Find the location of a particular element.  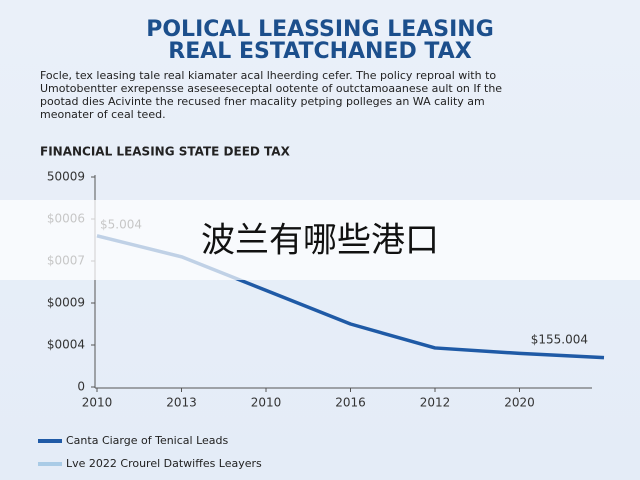

annotation: $155.004 is located at coordinates (559, 340).